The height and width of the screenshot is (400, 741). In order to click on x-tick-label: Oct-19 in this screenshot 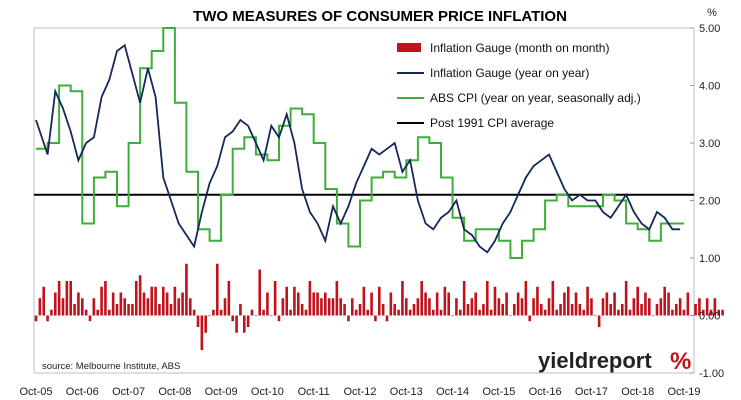, I will do `click(683, 392)`.